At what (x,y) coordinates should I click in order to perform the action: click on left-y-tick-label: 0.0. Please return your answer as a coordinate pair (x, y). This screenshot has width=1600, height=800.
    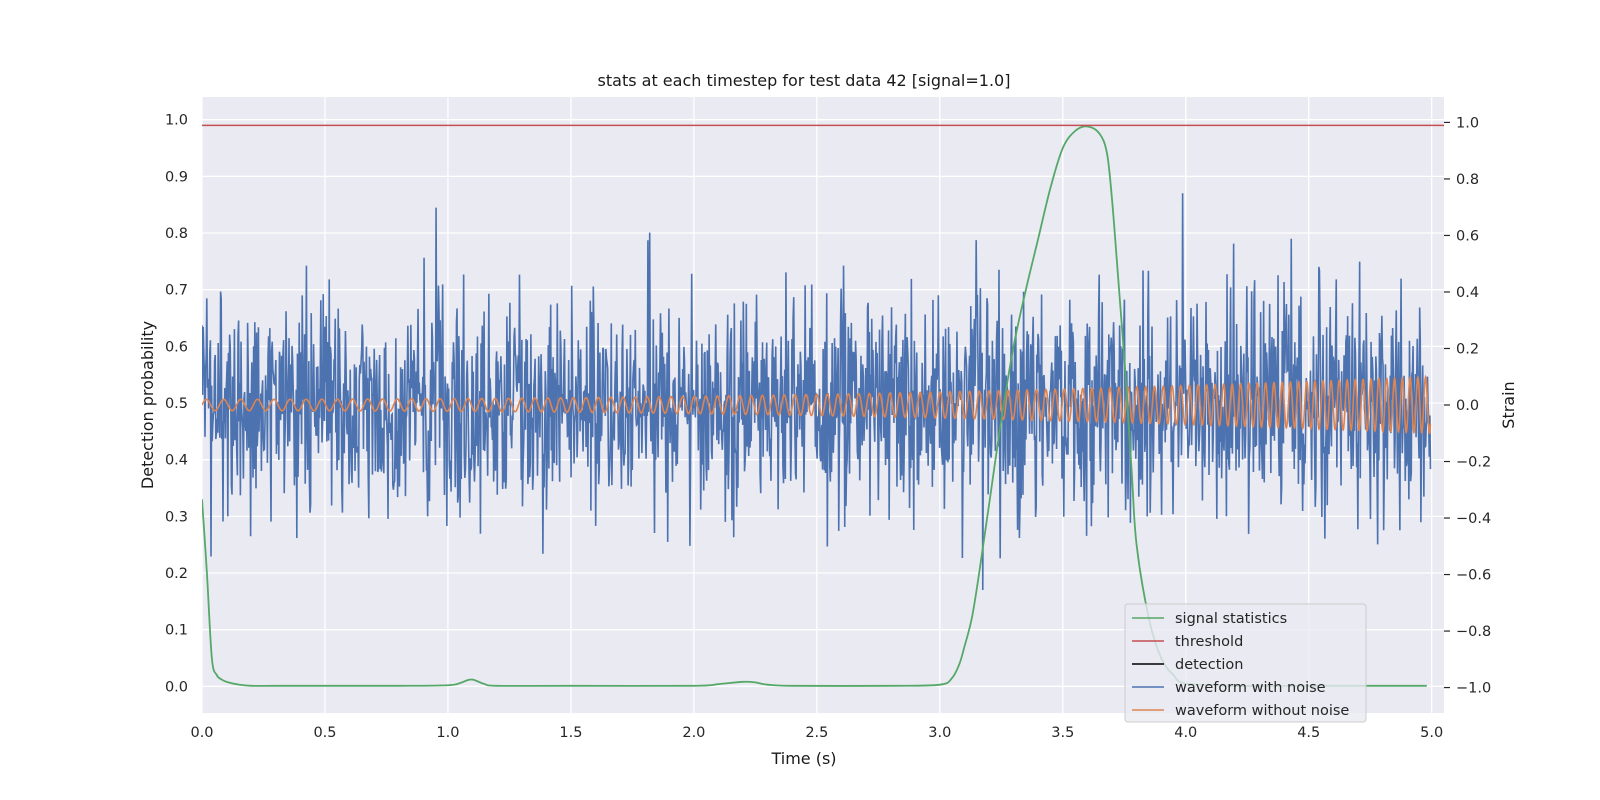
    Looking at the image, I should click on (176, 687).